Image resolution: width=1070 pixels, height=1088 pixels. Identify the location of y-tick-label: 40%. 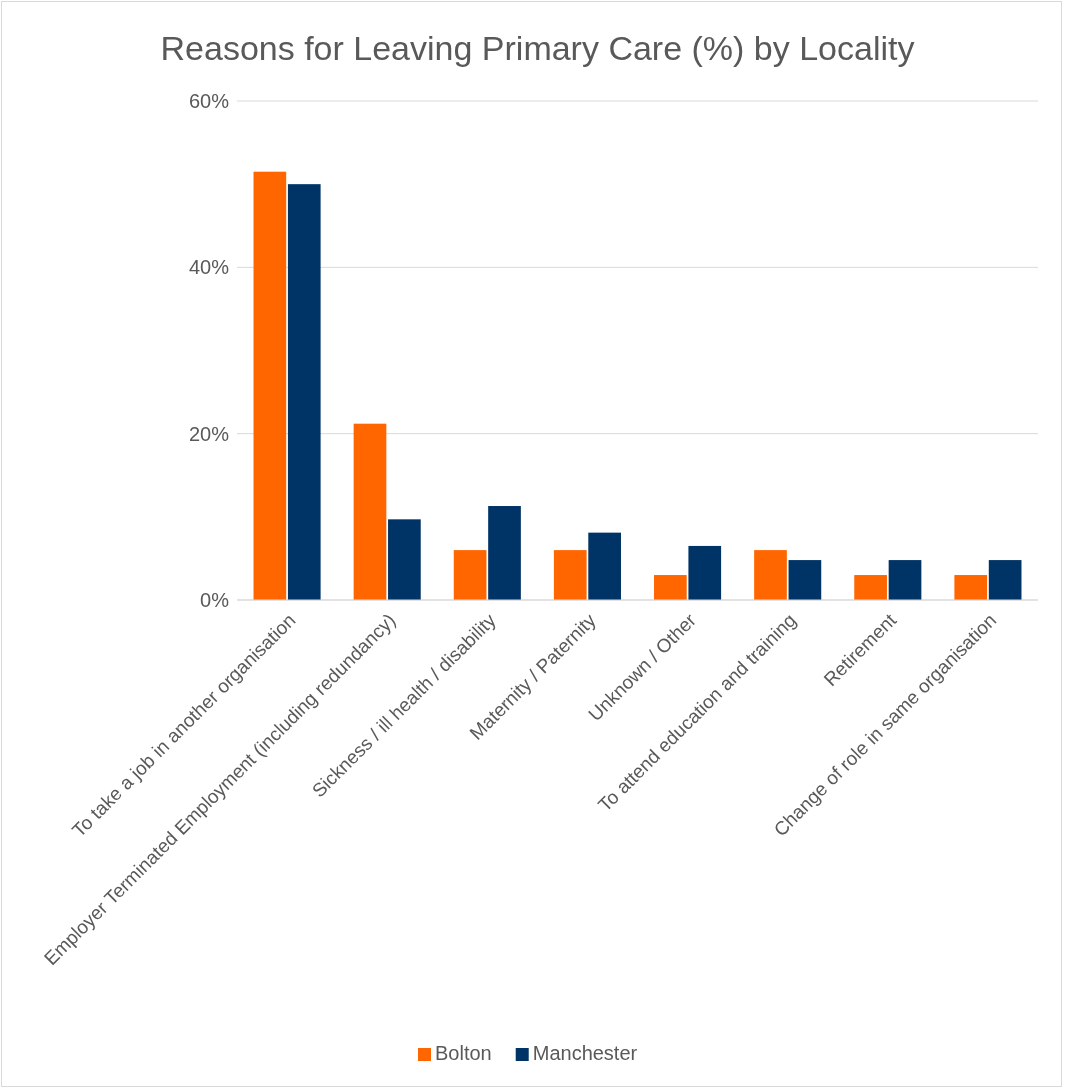
(209, 267).